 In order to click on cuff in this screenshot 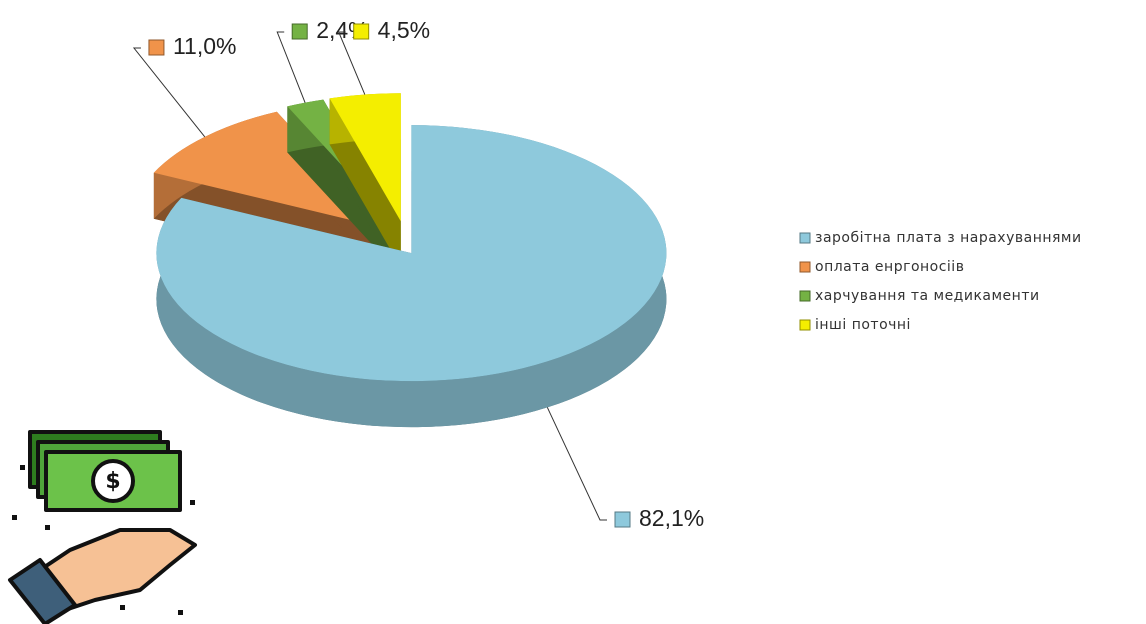, I will do `click(42, 591)`.